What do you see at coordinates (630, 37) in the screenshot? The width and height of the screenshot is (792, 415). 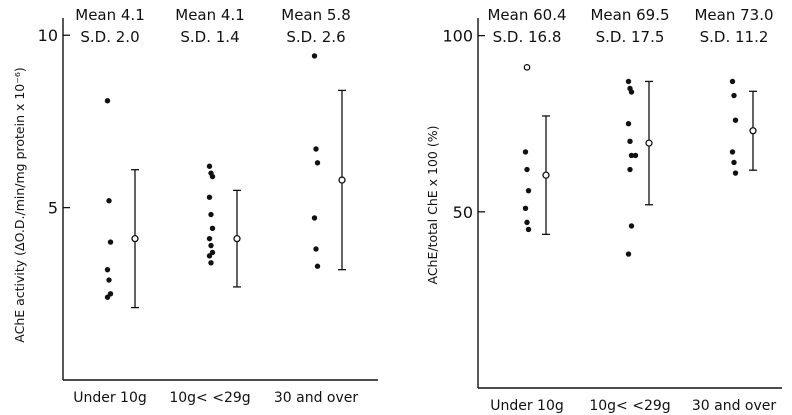 I see `sd-annotation: S.D. 17.5` at bounding box center [630, 37].